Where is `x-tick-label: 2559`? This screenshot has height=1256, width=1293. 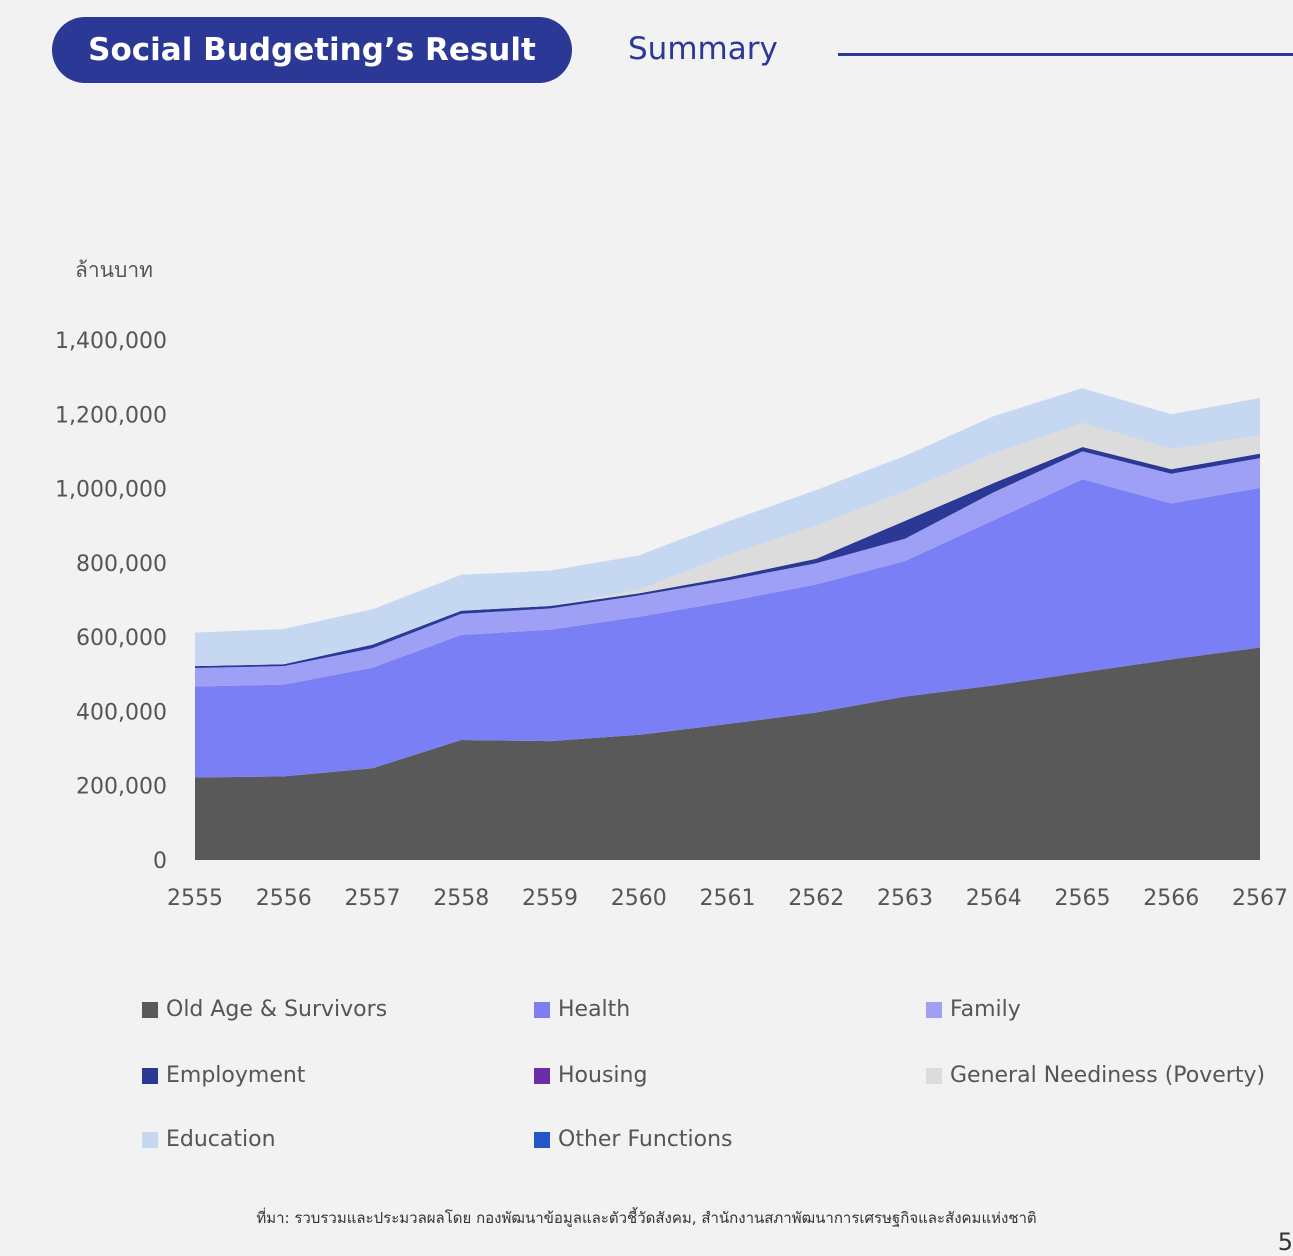
x-tick-label: 2559 is located at coordinates (550, 898).